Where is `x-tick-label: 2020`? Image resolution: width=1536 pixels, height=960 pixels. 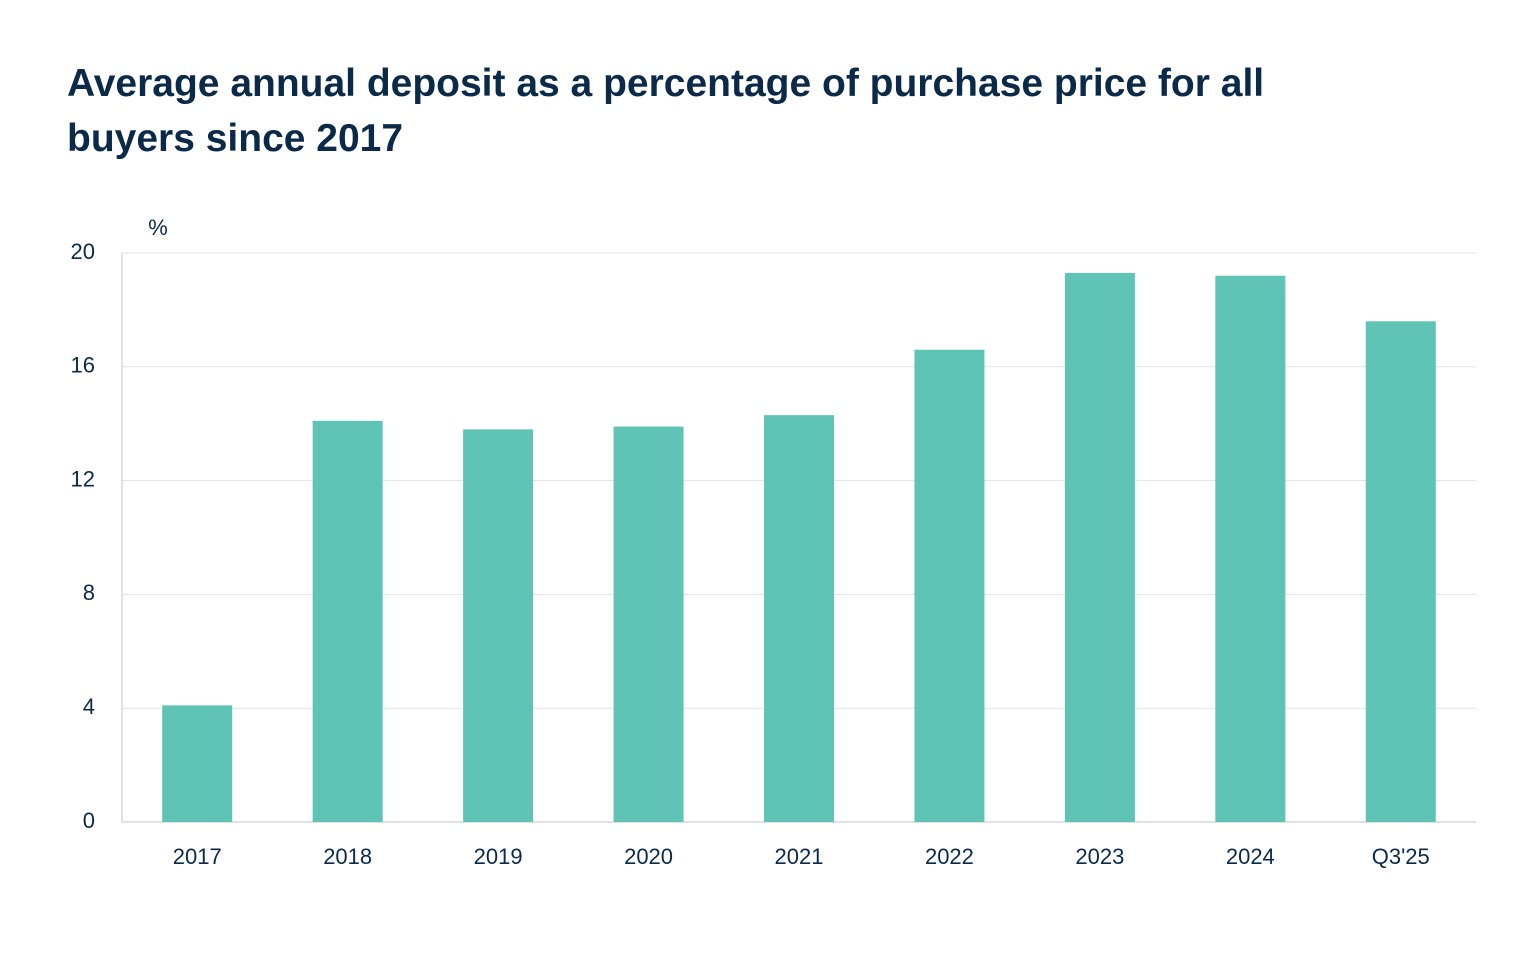
x-tick-label: 2020 is located at coordinates (648, 856).